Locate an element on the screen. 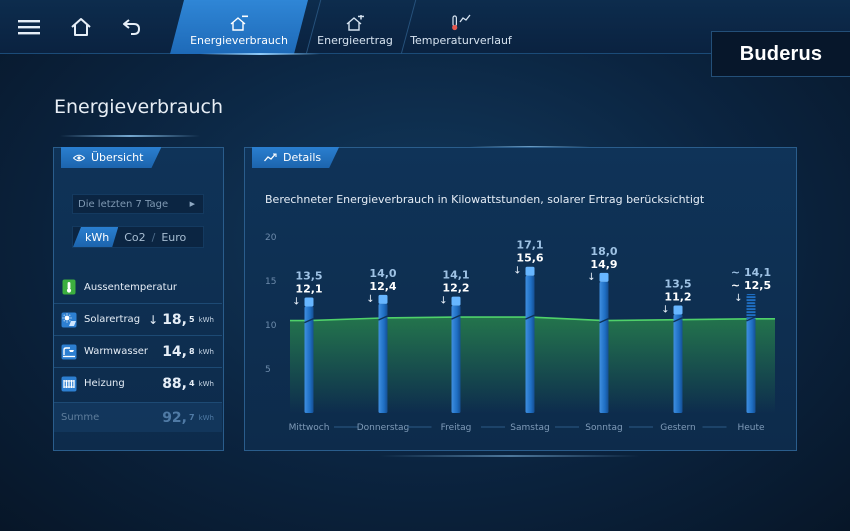 The image size is (850, 531). bar-top-label: 13,5 is located at coordinates (677, 283).